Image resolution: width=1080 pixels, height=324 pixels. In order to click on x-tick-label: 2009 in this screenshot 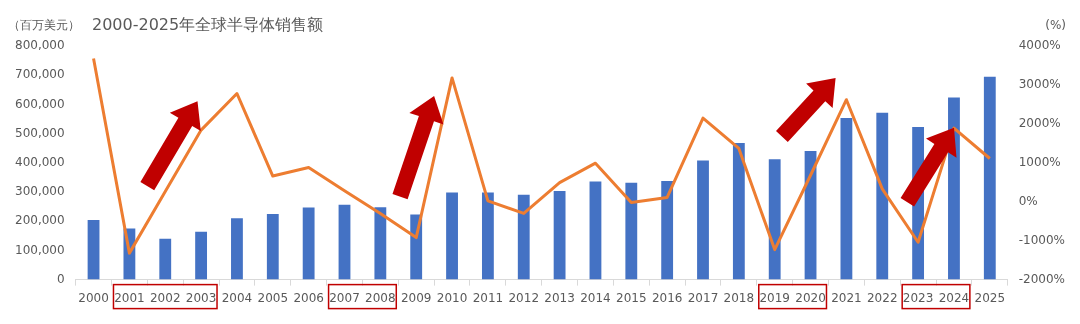, I will do `click(416, 297)`.